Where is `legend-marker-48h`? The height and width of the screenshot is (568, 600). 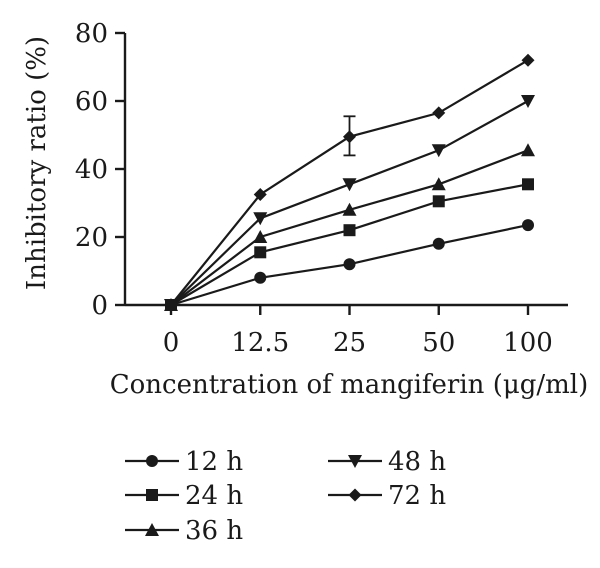
legend-marker-48h is located at coordinates (355, 461).